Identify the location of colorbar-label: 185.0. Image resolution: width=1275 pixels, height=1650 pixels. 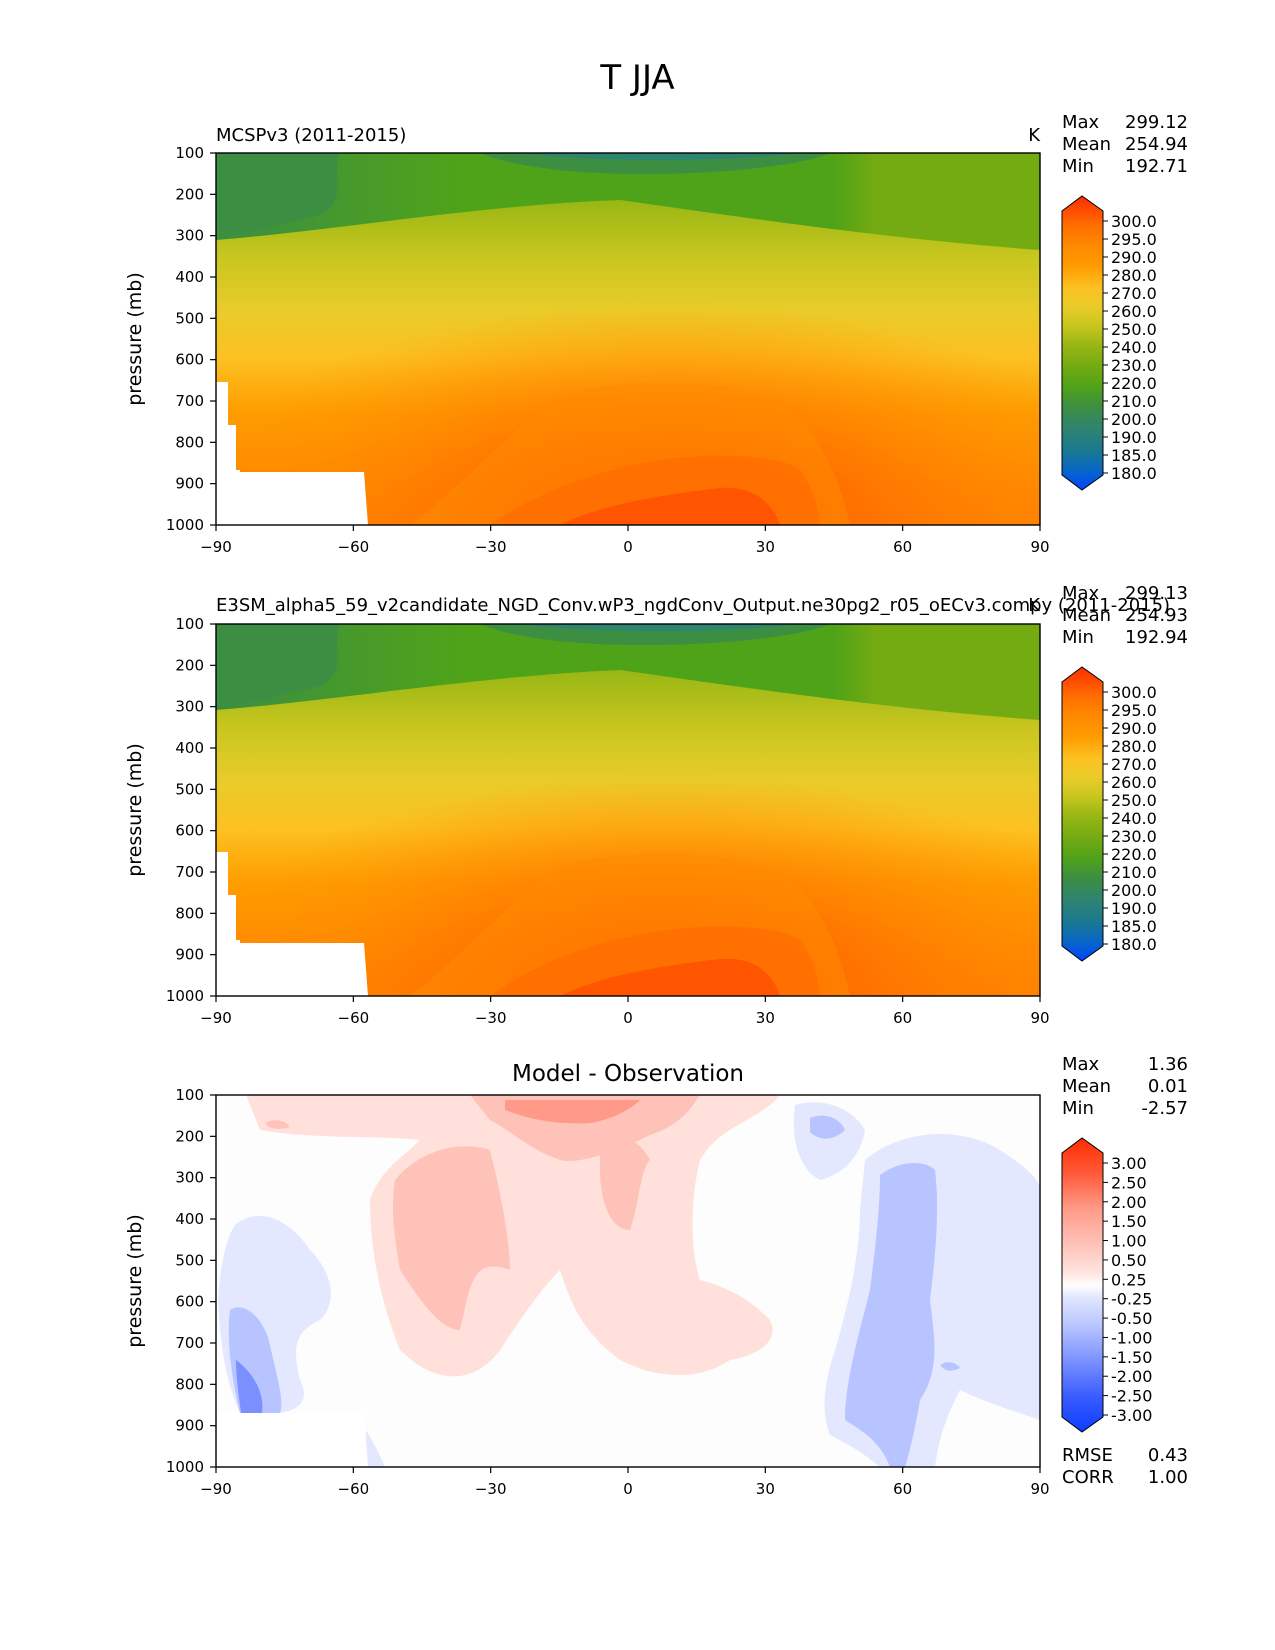
(1134, 455).